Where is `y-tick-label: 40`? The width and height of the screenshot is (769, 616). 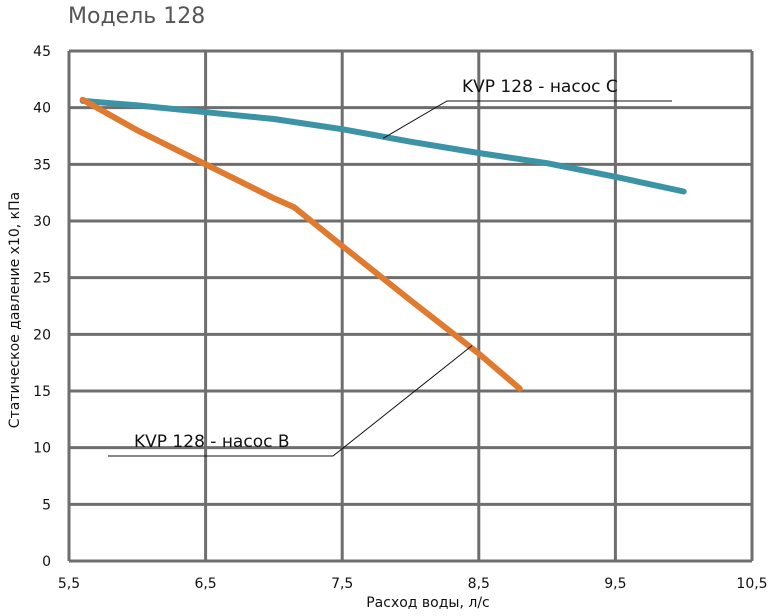 y-tick-label: 40 is located at coordinates (42, 109).